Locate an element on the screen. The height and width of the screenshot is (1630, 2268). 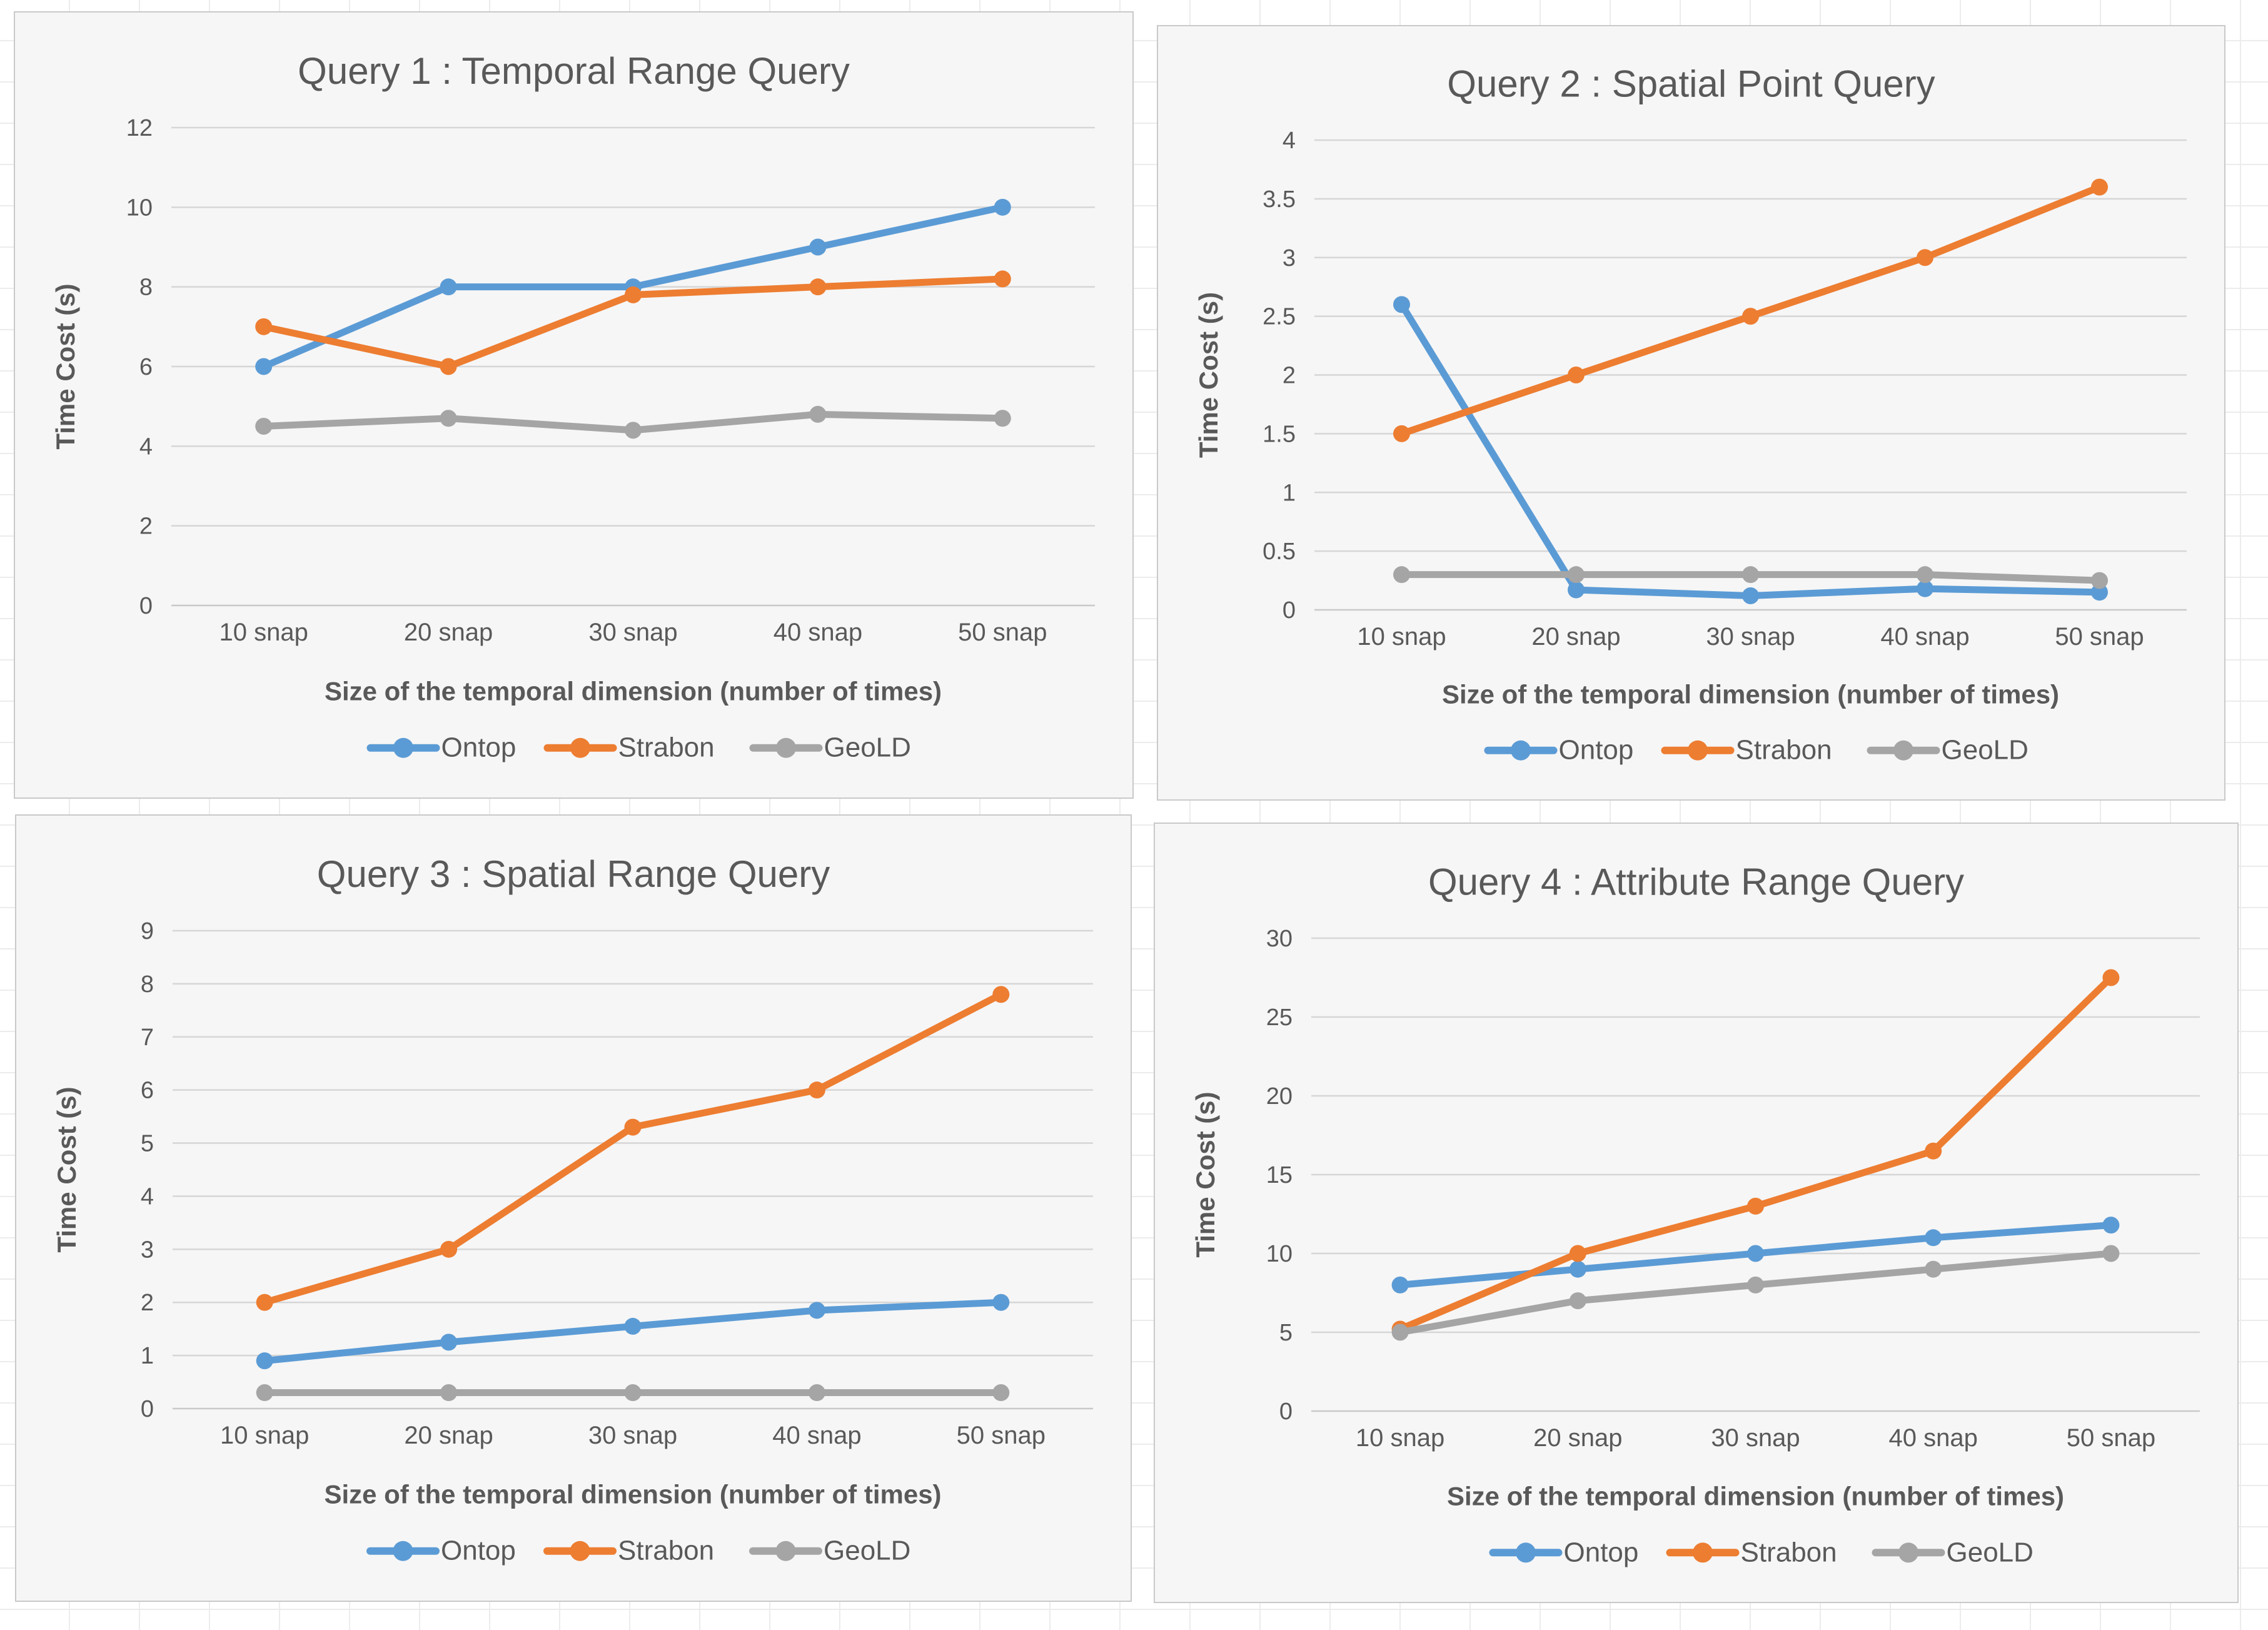
y-tick-label: 30 is located at coordinates (1279, 939).